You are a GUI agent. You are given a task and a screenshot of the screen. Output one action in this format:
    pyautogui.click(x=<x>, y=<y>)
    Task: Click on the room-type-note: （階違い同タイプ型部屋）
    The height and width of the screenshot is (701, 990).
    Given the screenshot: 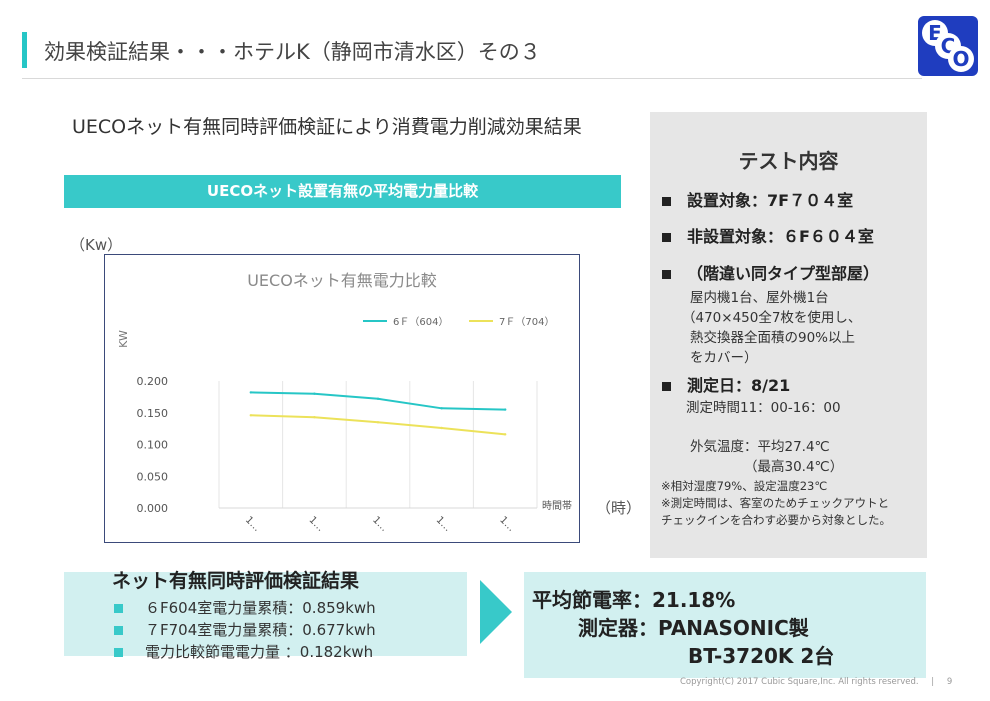 What is the action you would take?
    pyautogui.click(x=770, y=272)
    